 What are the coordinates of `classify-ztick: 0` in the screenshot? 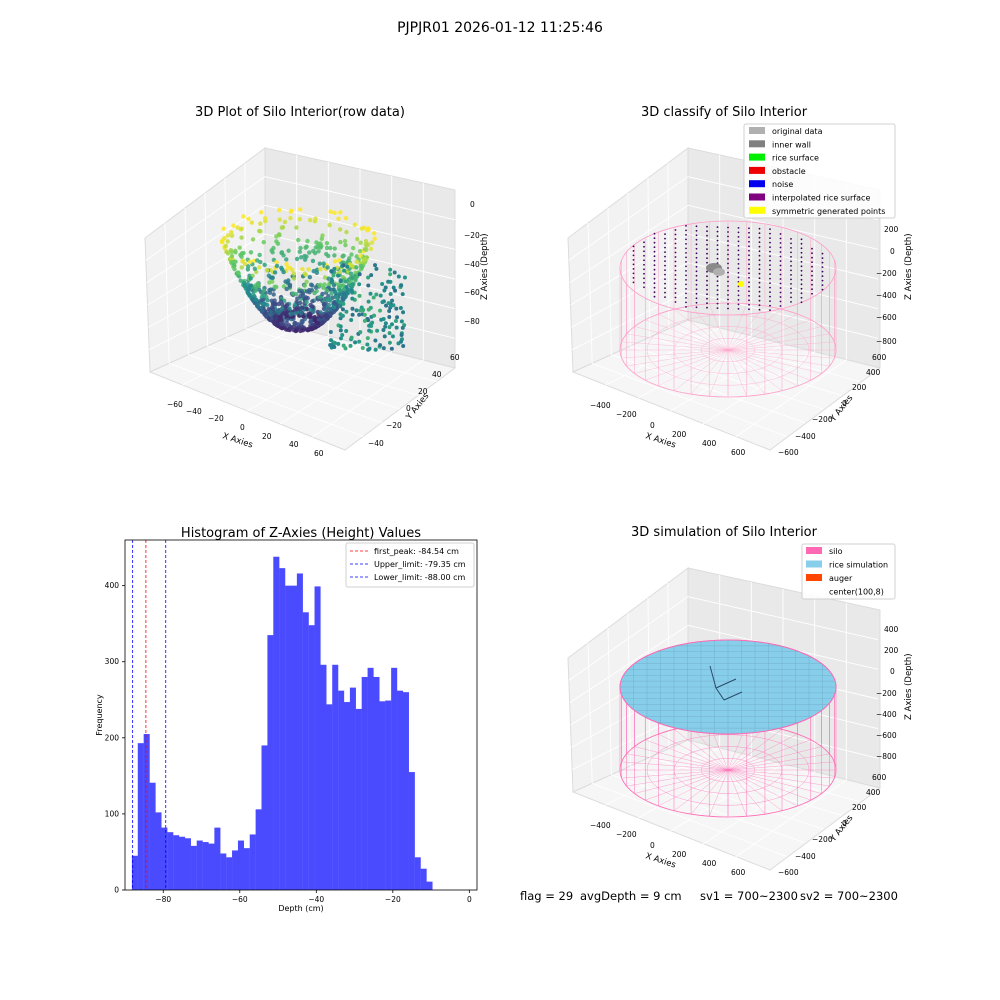 It's located at (892, 251).